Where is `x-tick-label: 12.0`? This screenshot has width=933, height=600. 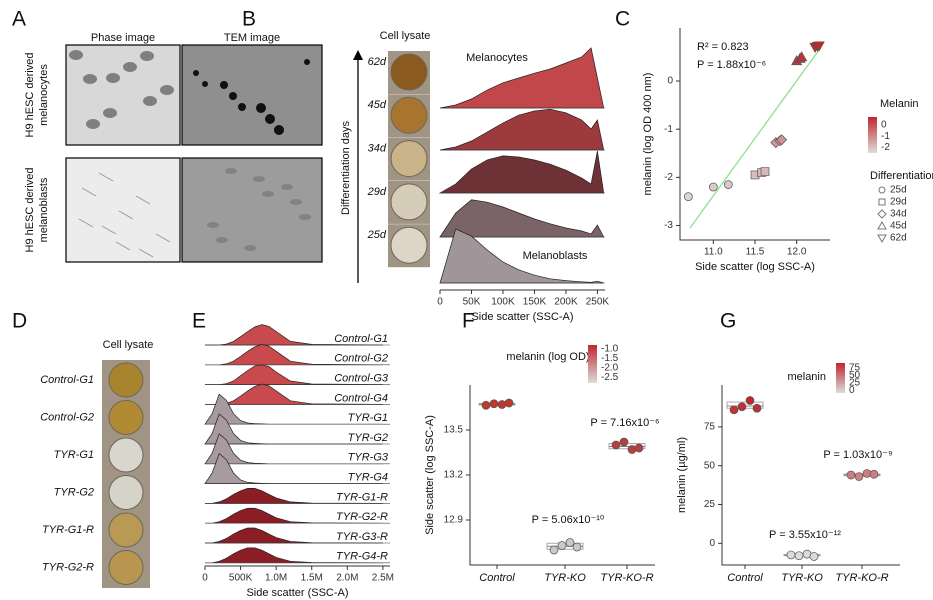
x-tick-label: 12.0 is located at coordinates (797, 252).